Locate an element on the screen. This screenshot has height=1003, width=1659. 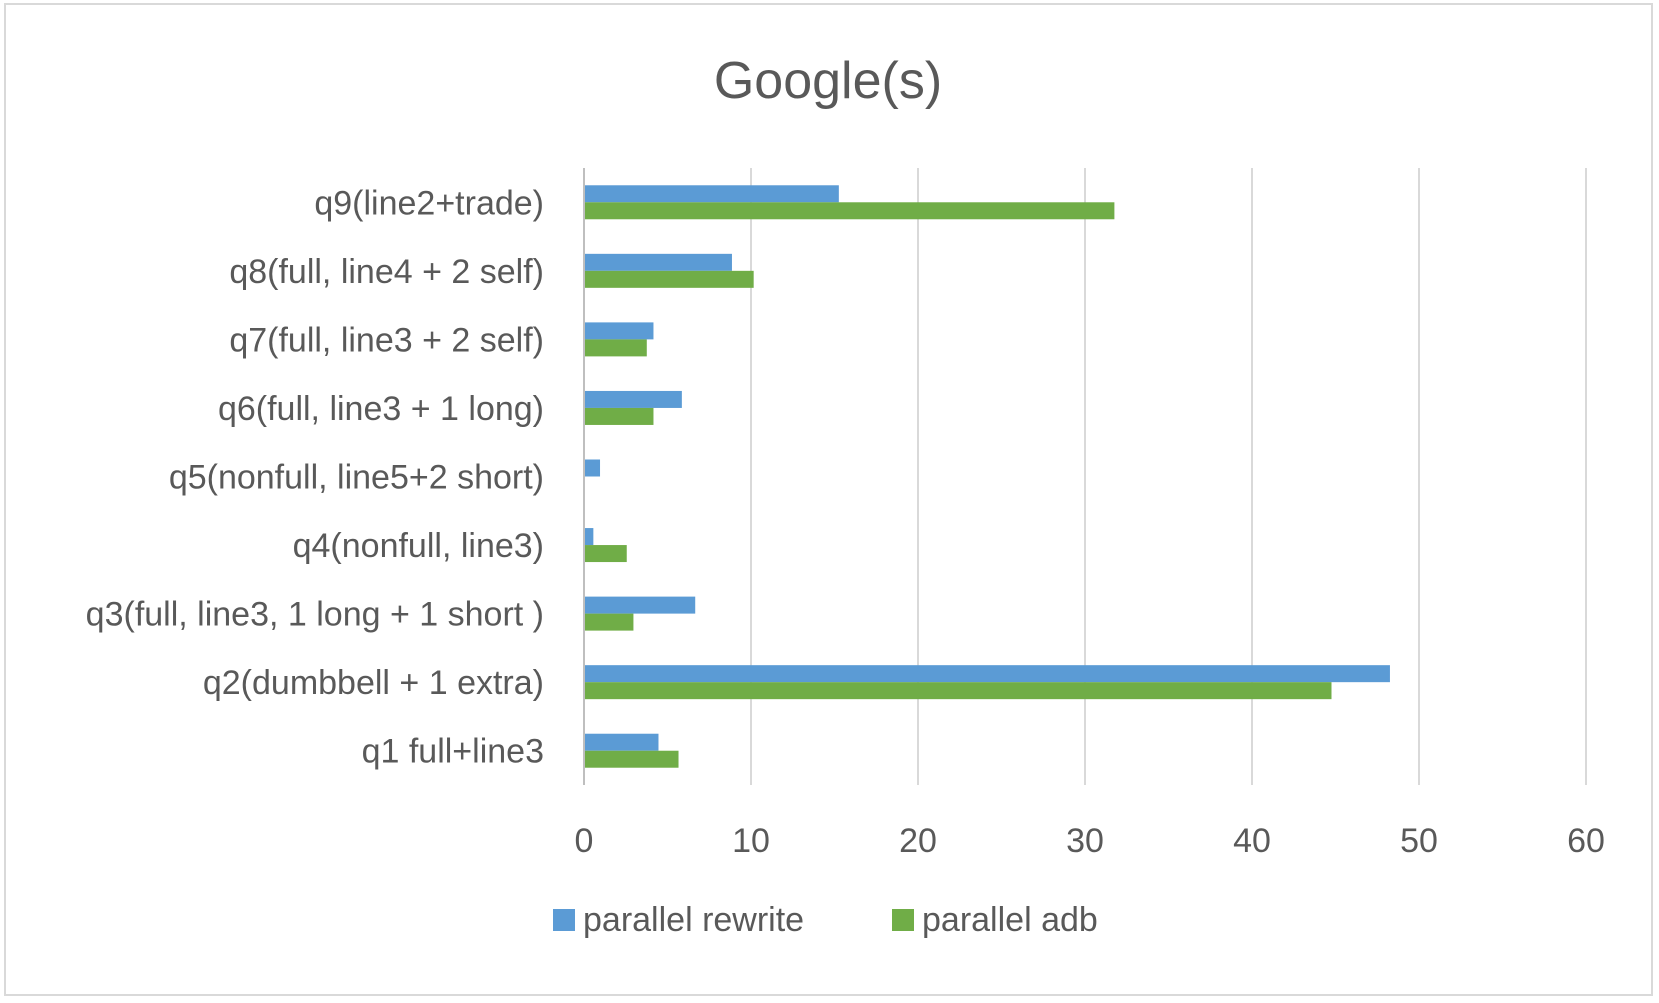
y-category-label: q1 full+line3 is located at coordinates (453, 752).